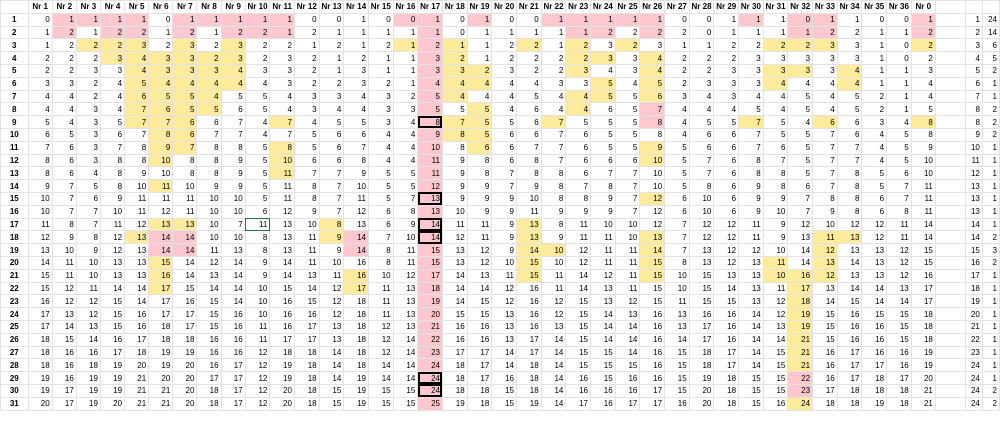  What do you see at coordinates (974, 301) in the screenshot?
I see `summary-cell: 19` at bounding box center [974, 301].